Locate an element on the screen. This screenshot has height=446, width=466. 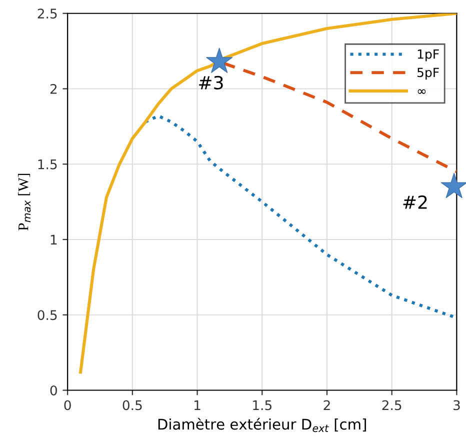
legend-label: 5pF is located at coordinates (428, 74).